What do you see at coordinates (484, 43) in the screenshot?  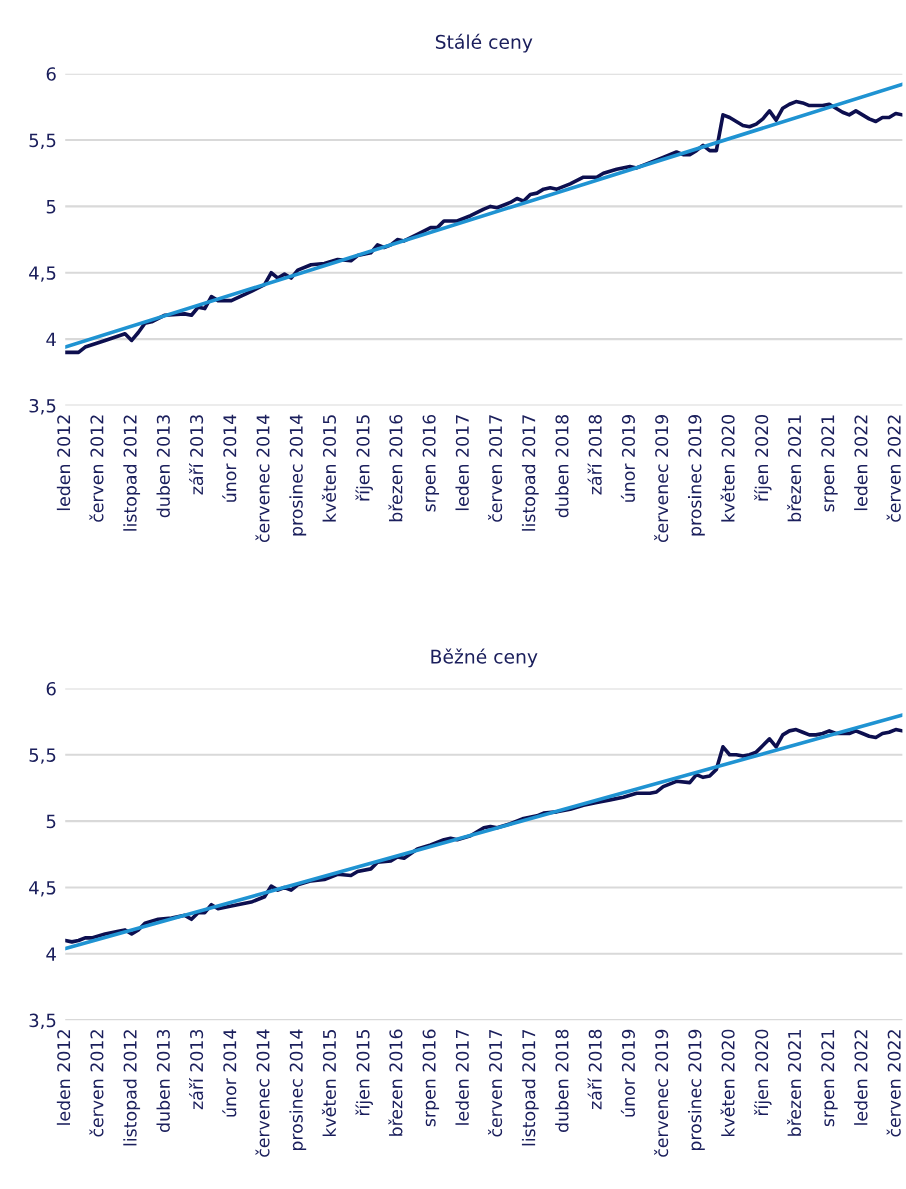 I see `chart-title: Stálé ceny` at bounding box center [484, 43].